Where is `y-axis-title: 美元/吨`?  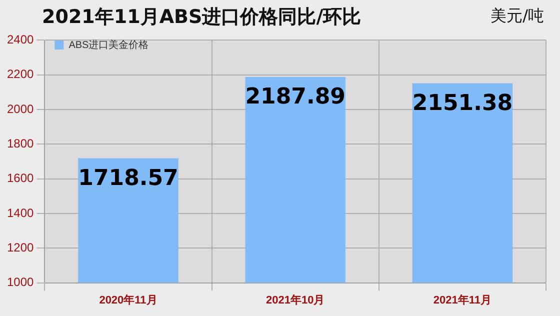 y-axis-title: 美元/吨 is located at coordinates (517, 16).